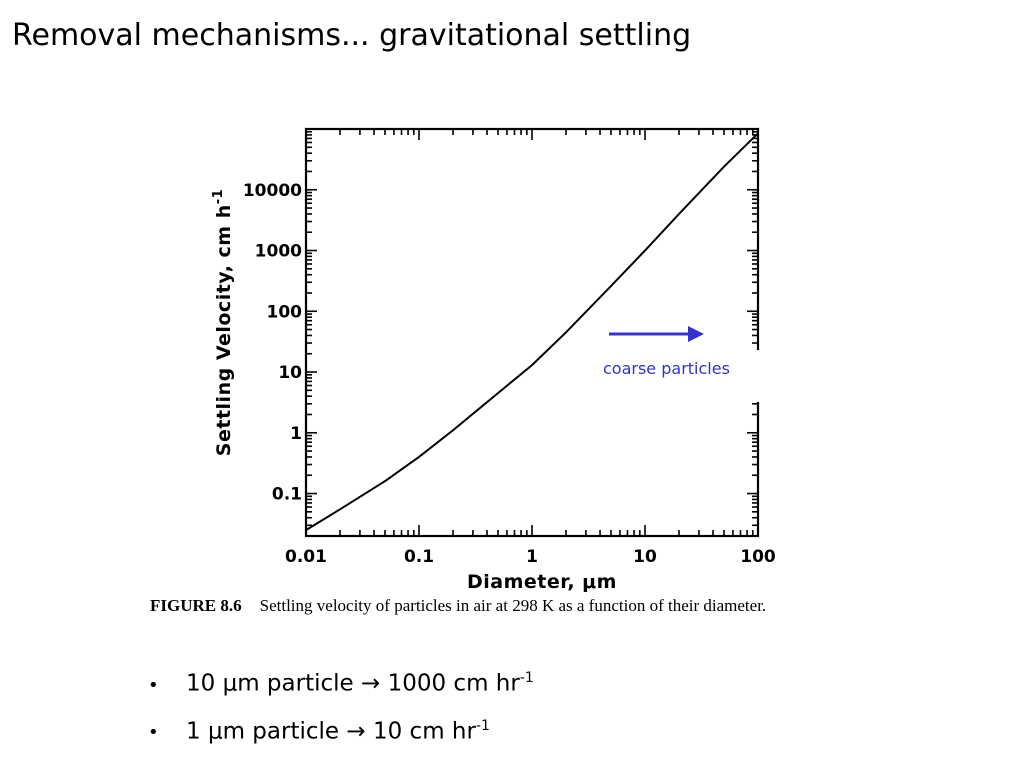  Describe the element at coordinates (272, 191) in the screenshot. I see `y-tick-label: 10000` at that location.